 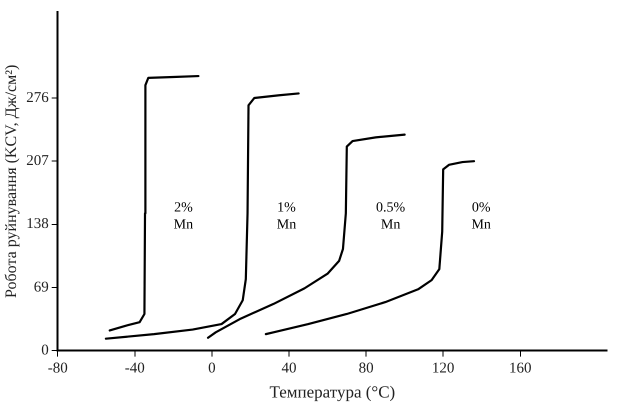 I want to click on x-tick-label: 0, so click(x=212, y=368).